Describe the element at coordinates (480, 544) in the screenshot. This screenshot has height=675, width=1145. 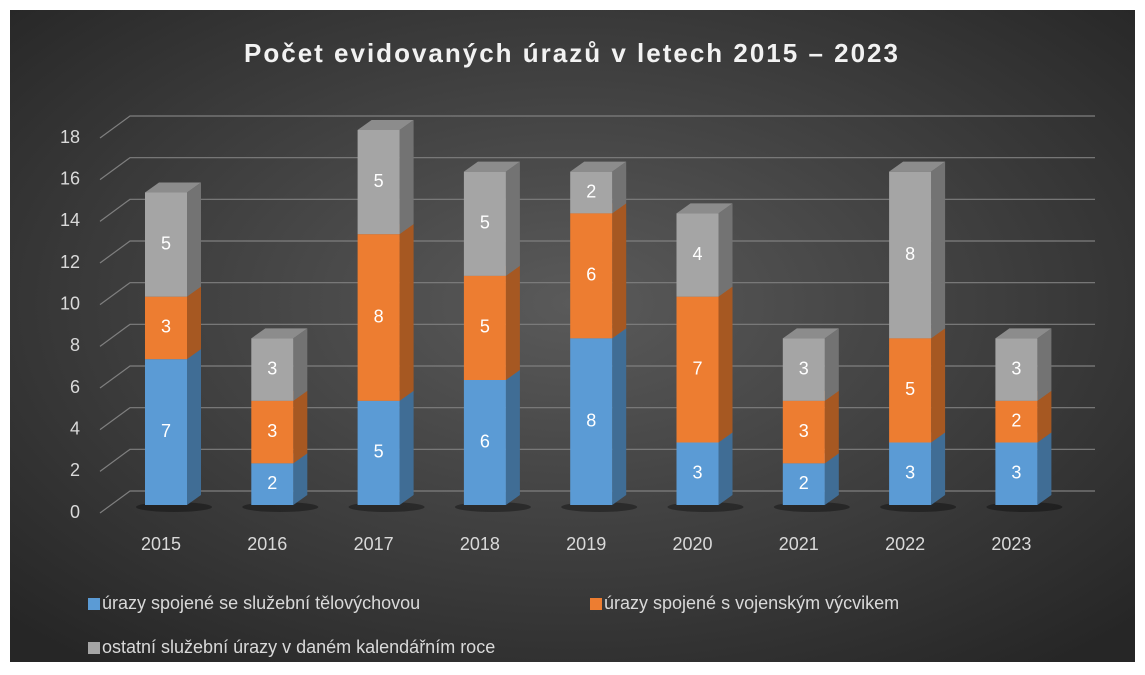
I see `x-tick-label: 2018` at that location.